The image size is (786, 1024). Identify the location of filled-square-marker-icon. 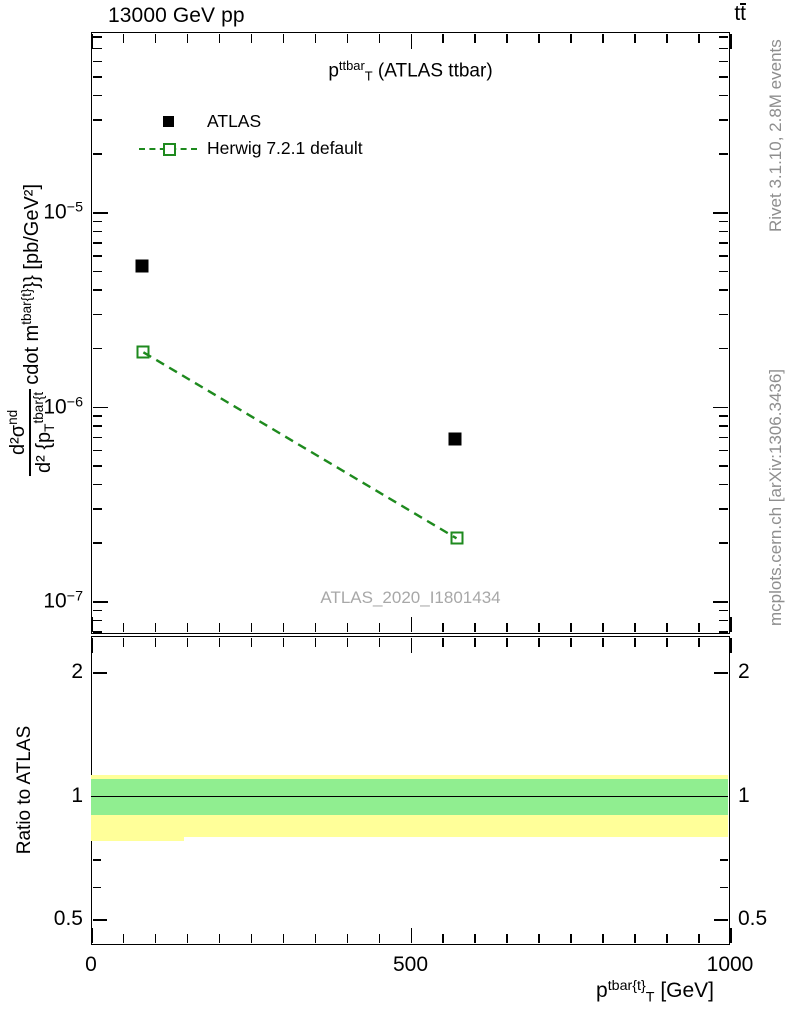
(168, 122).